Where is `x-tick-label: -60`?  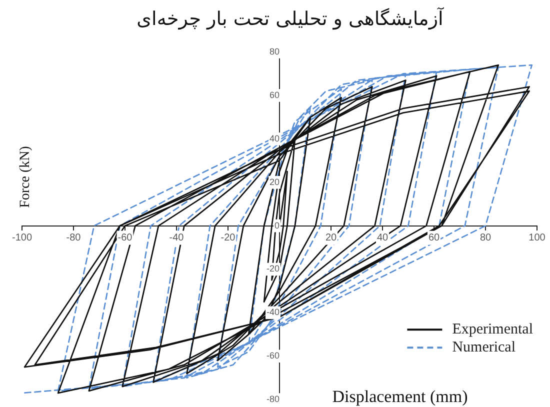 x-tick-label: -60 is located at coordinates (125, 238).